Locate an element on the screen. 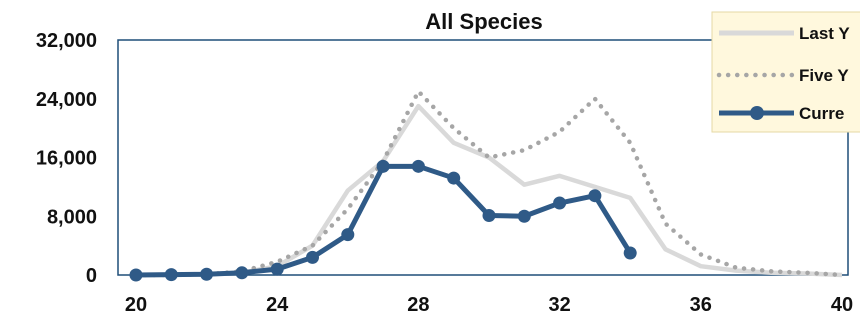 This screenshot has height=322, width=860. x-tick-label: 28 is located at coordinates (418, 305).